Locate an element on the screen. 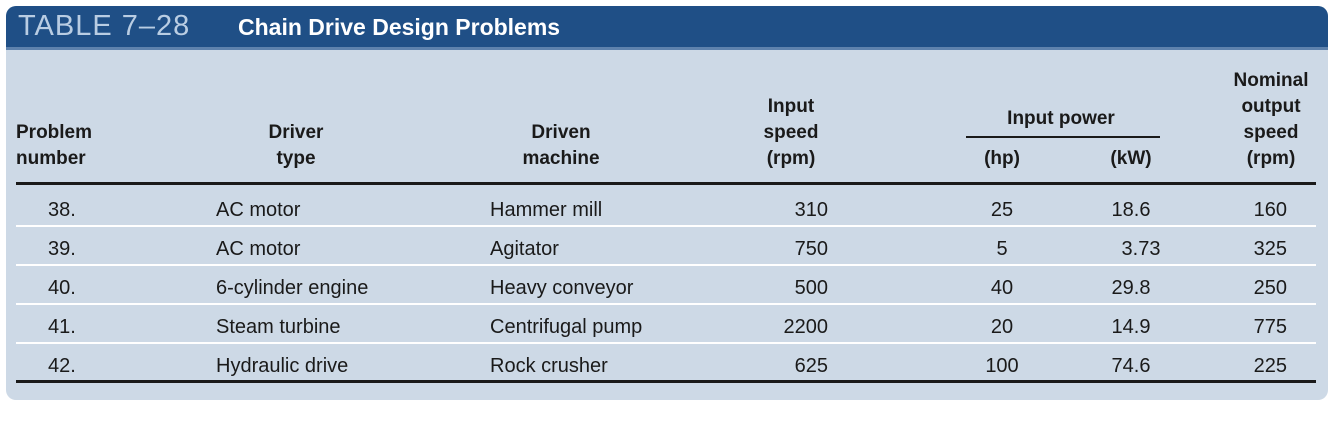 The height and width of the screenshot is (422, 1334). cell-kw: 3.73 is located at coordinates (1141, 249).